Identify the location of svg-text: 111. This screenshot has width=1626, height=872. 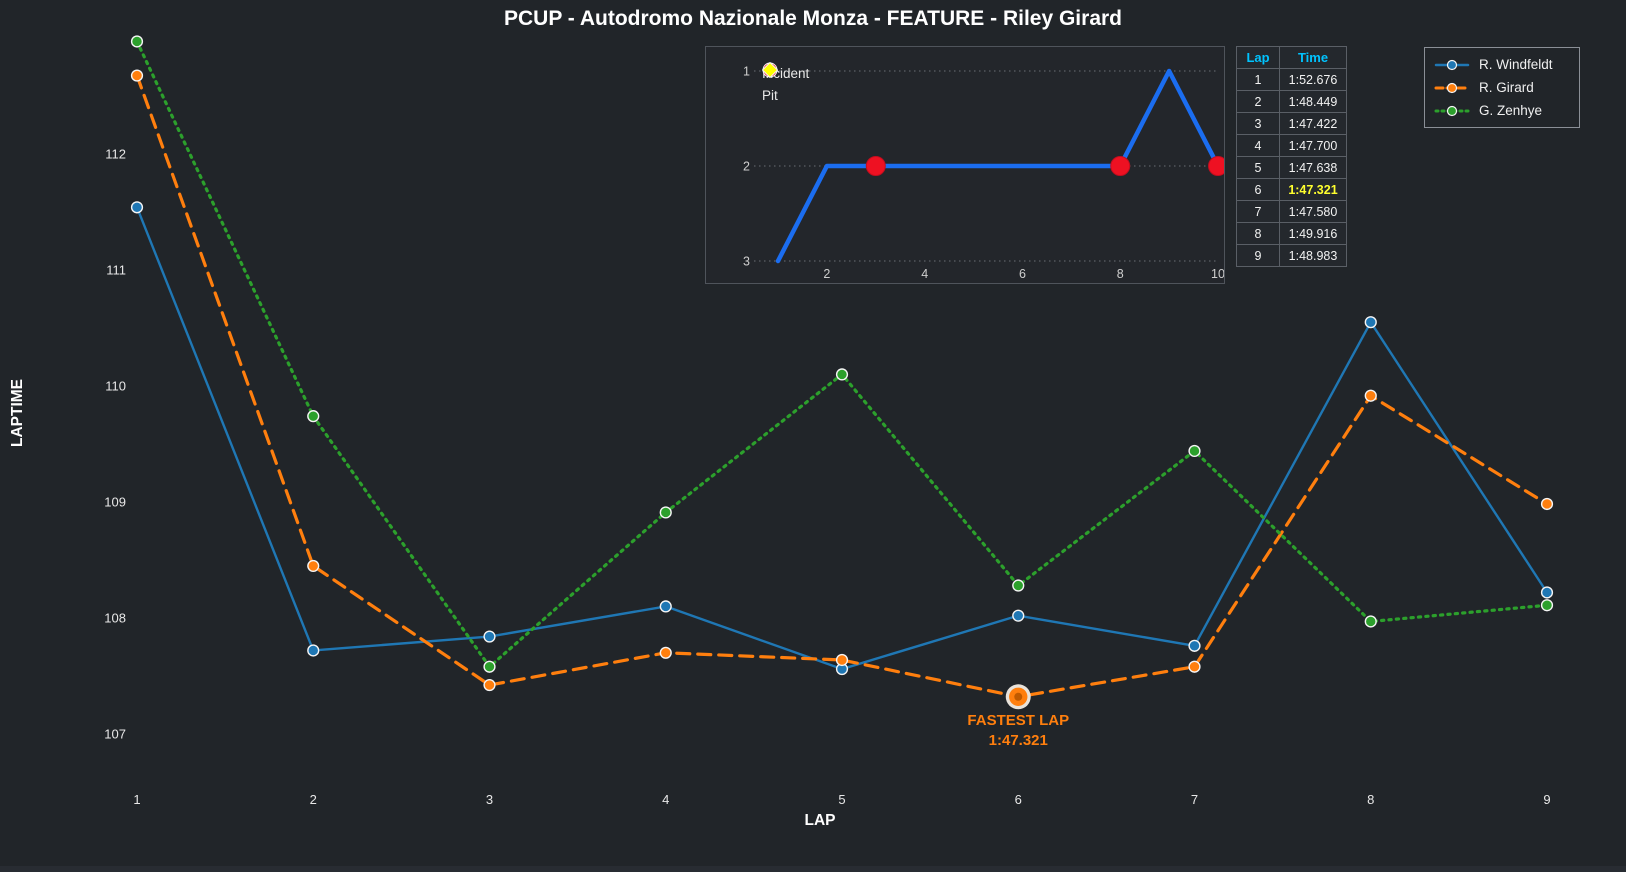
(116, 270).